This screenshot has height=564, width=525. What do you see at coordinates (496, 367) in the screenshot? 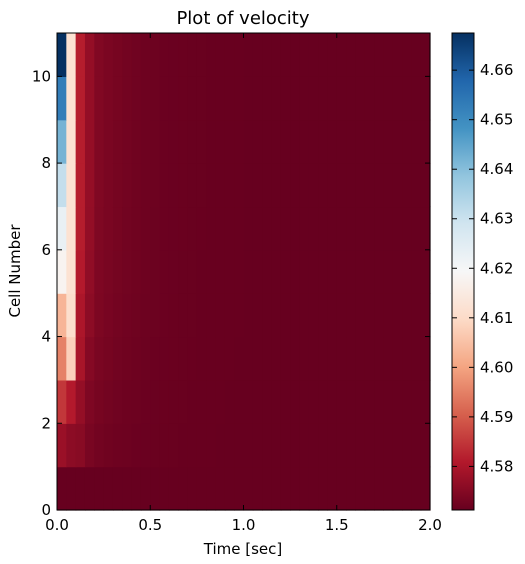
I see `colorbar-tick-label: 4.60` at bounding box center [496, 367].